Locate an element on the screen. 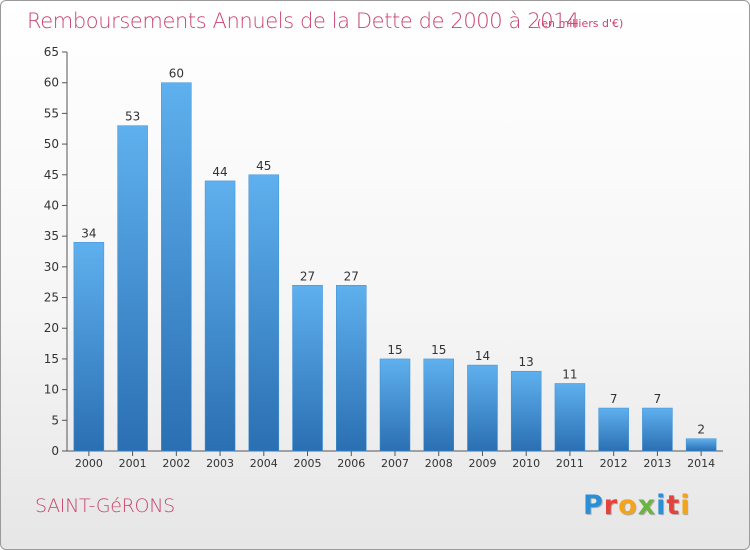 Image resolution: width=750 pixels, height=550 pixels. y-tick-label: 35 is located at coordinates (51, 236).